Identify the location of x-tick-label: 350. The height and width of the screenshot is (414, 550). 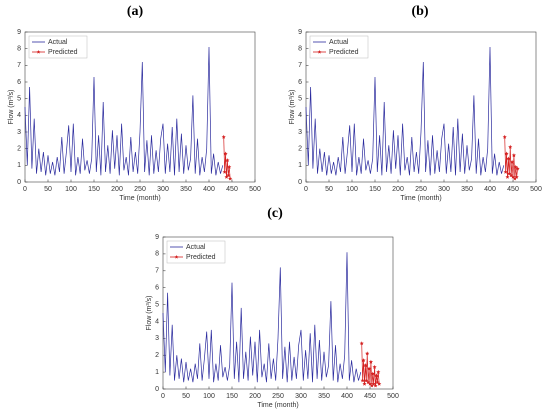
(324, 396).